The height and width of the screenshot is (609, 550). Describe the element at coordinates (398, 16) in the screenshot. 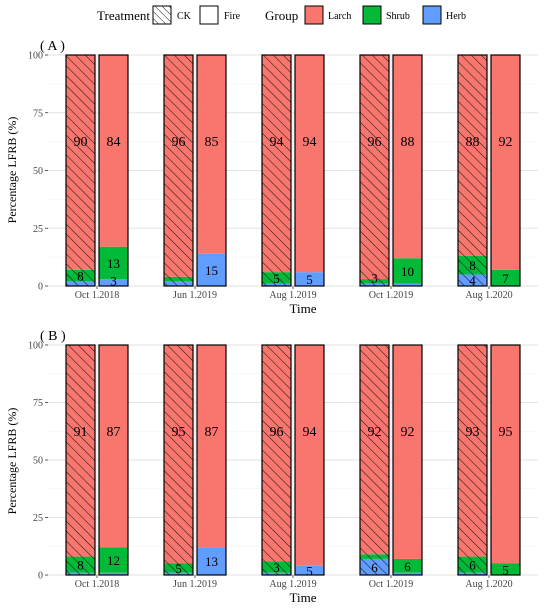

I see `legend-shrub-label: Shrub` at that location.